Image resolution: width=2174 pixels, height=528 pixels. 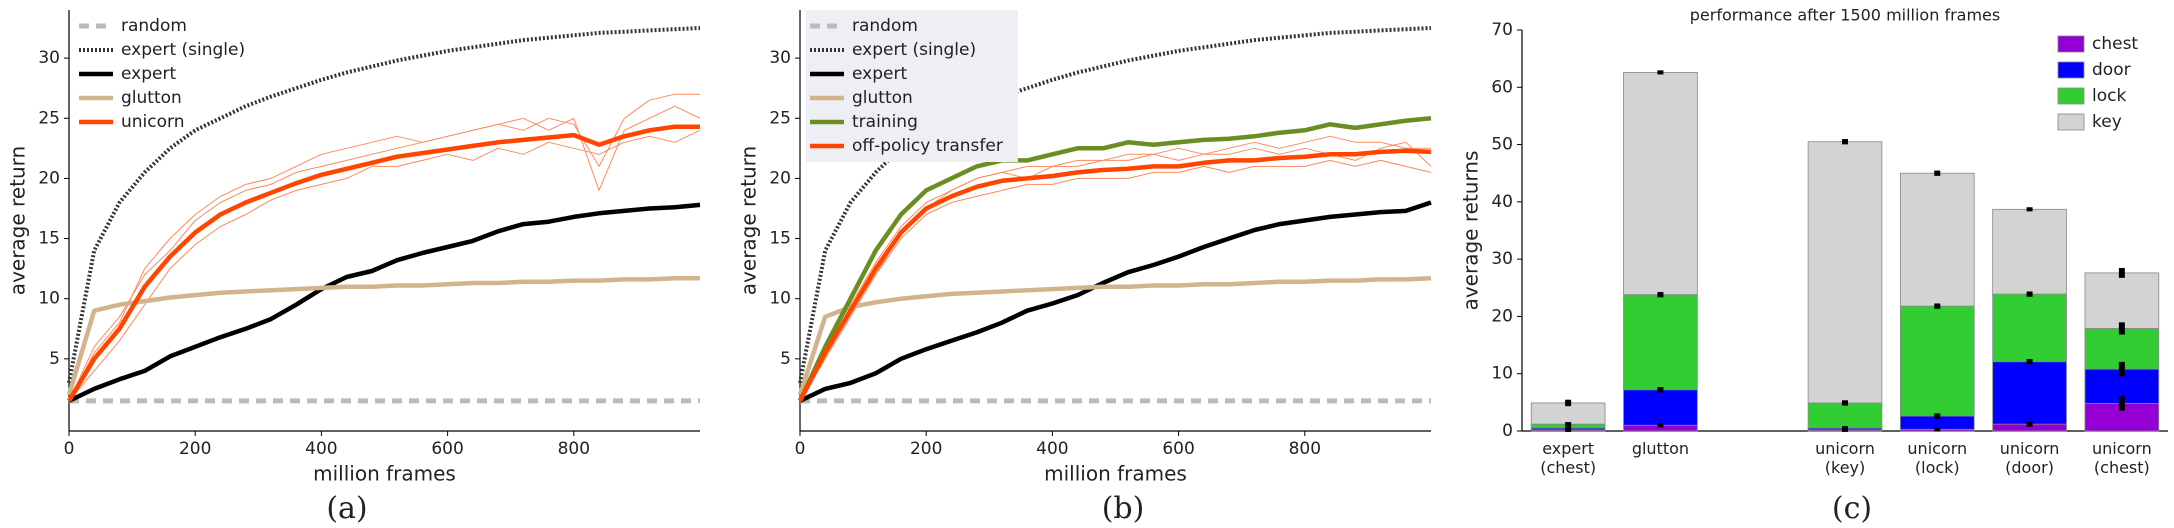 What do you see at coordinates (1123, 508) in the screenshot?
I see `caption: (b)` at bounding box center [1123, 508].